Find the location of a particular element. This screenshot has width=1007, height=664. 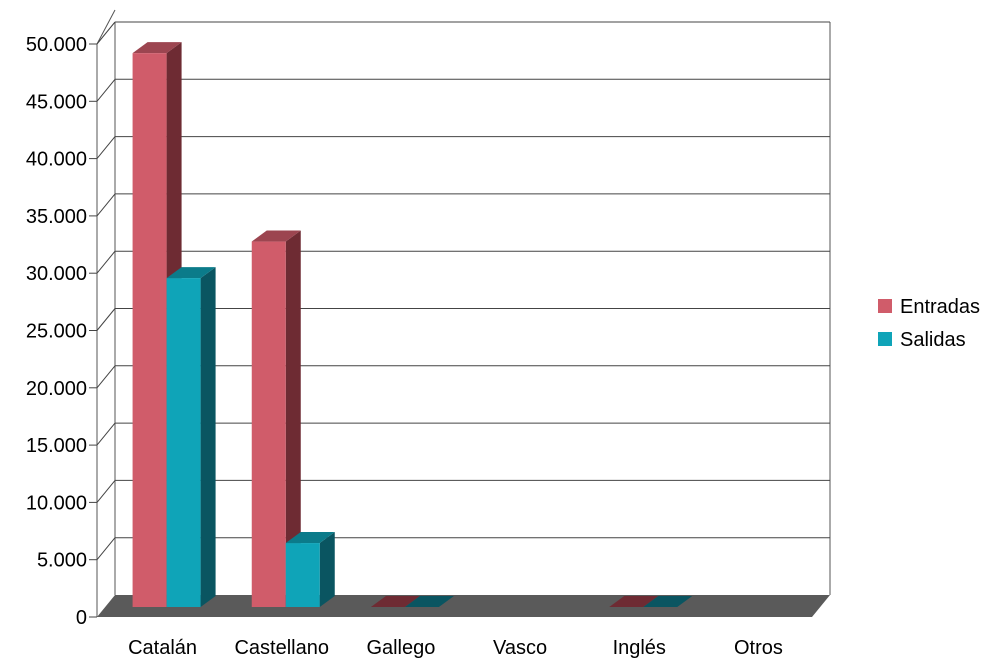

x-tick-label: Gallego is located at coordinates (400, 648).